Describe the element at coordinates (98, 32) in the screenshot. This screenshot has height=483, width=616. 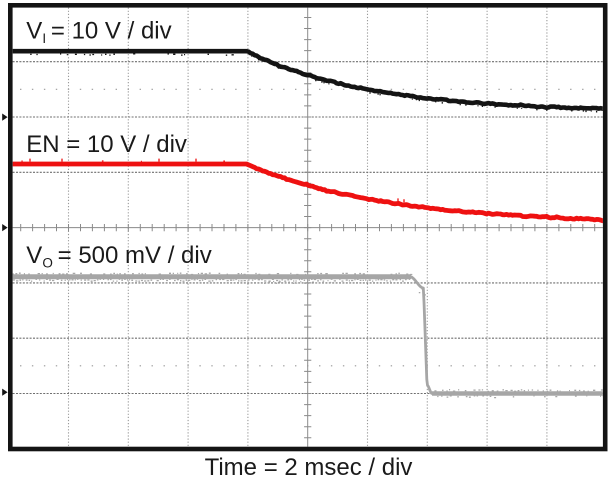
I see `svg-text: VI = 10 V / div` at that location.